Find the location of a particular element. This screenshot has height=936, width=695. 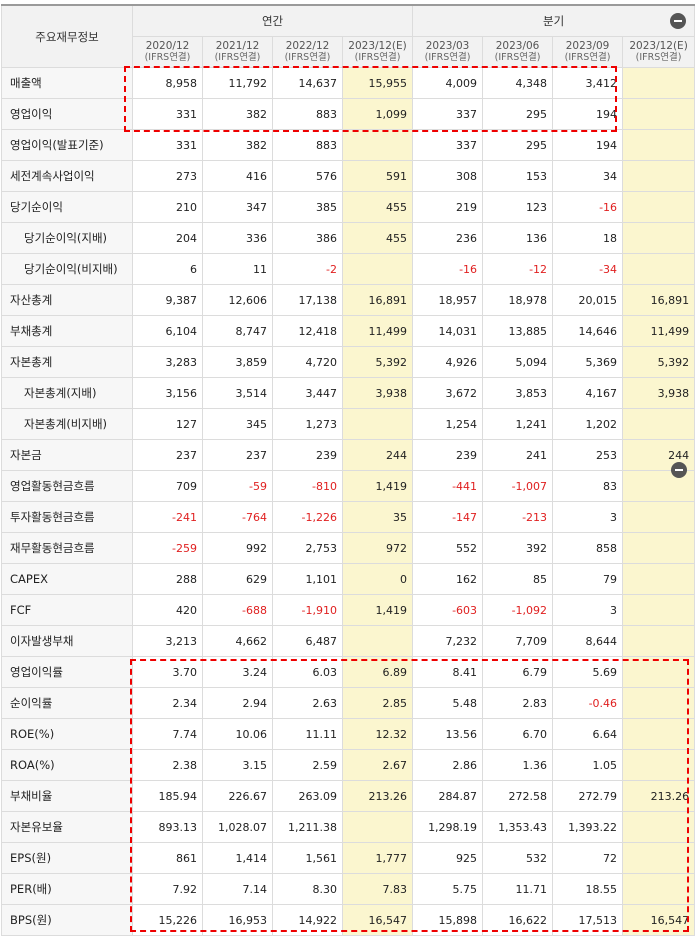

row-label: 자산총계 is located at coordinates (67, 300).